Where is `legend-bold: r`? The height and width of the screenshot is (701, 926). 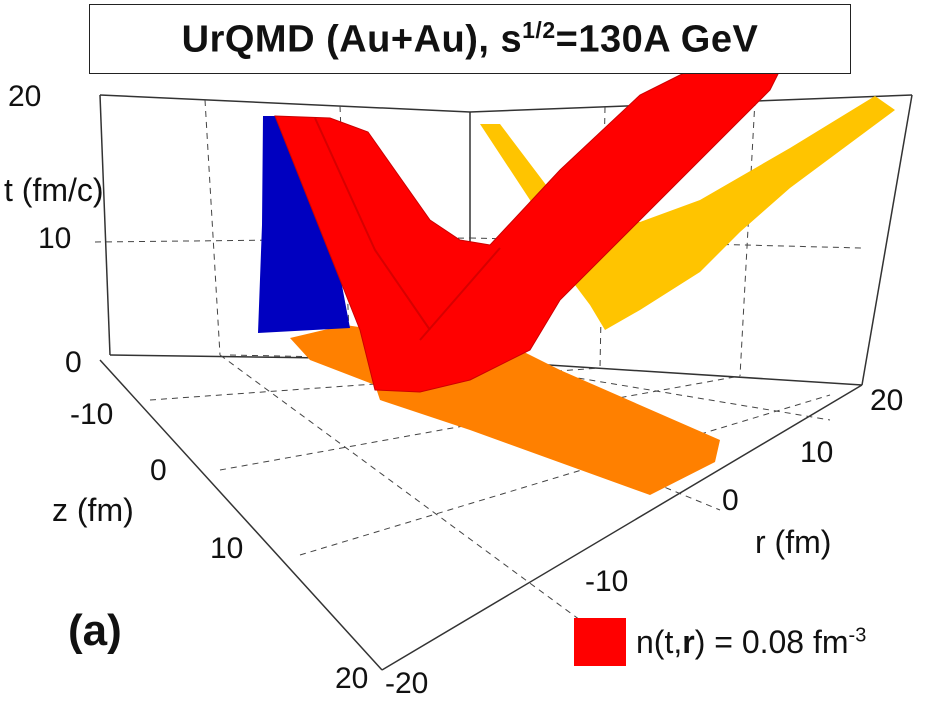 legend-bold: r is located at coordinates (688, 641).